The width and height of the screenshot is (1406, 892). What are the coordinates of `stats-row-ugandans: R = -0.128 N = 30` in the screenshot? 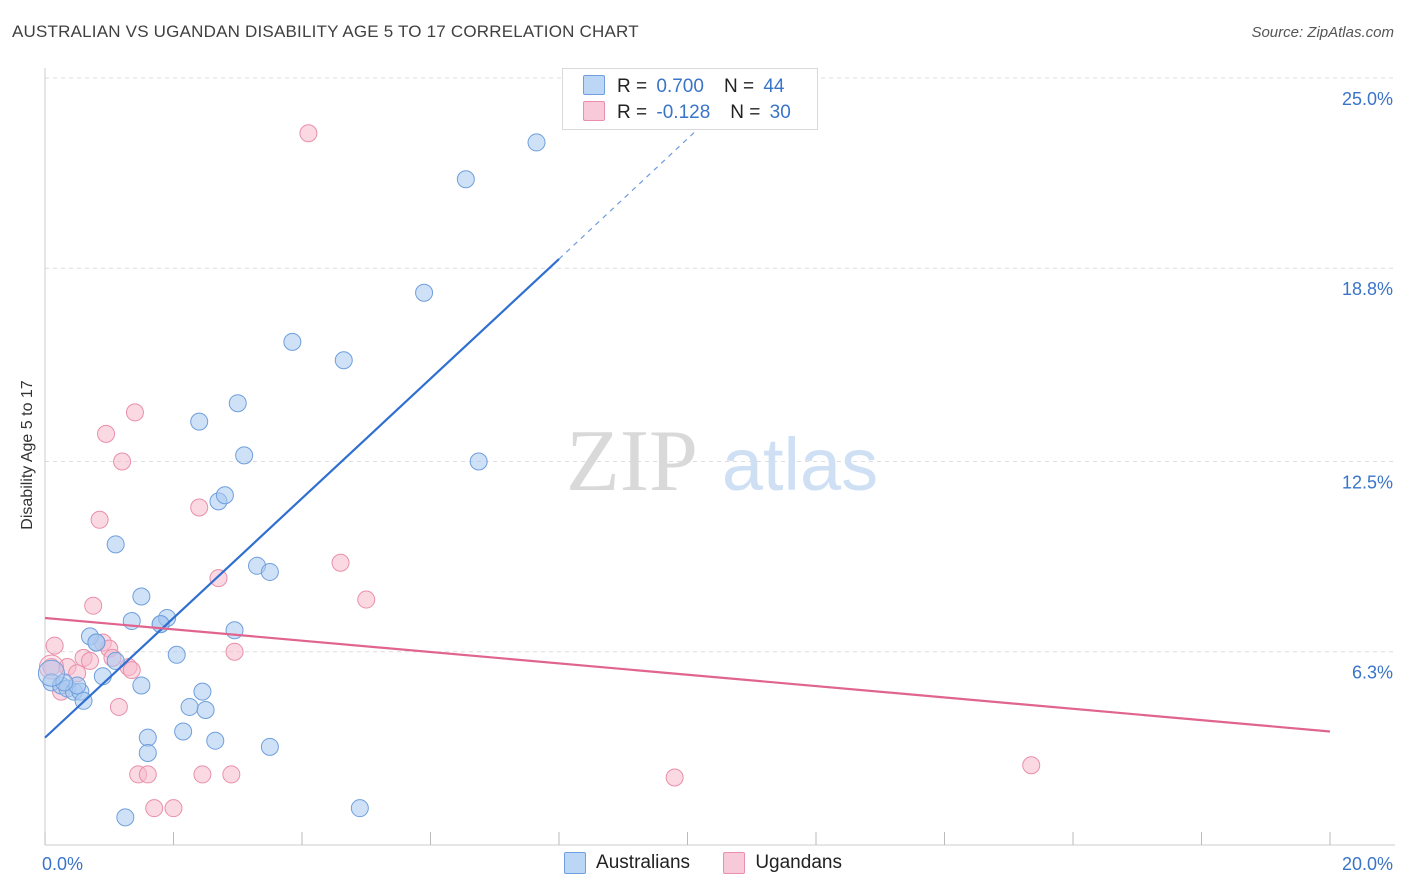 It's located at (687, 114).